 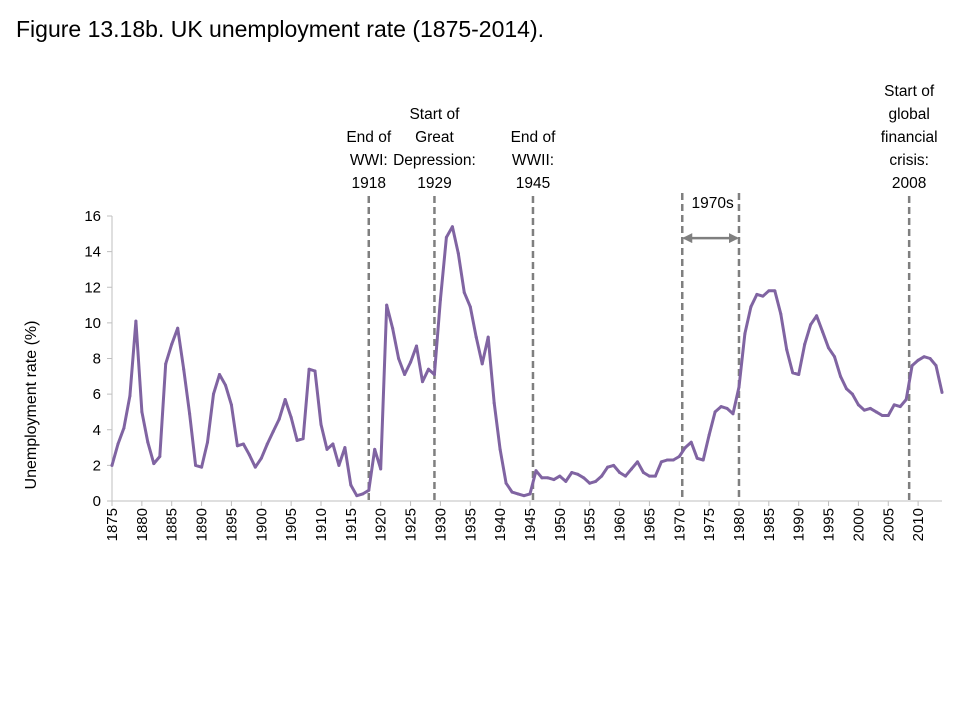 What do you see at coordinates (909, 137) in the screenshot?
I see `event-marker-label: financial` at bounding box center [909, 137].